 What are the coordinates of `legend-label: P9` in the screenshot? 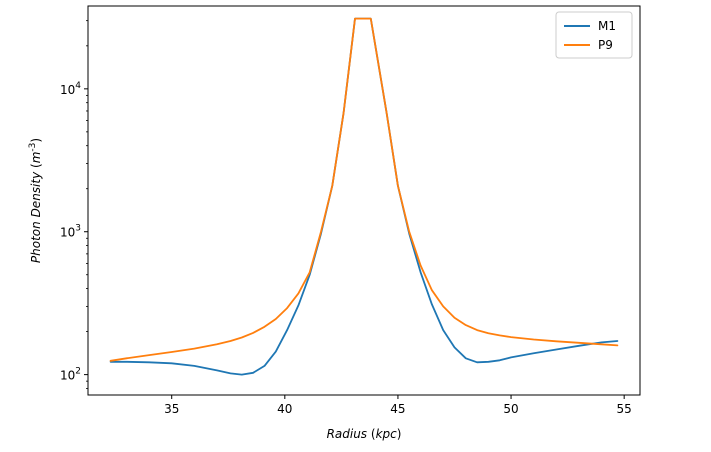 It's located at (605, 45).